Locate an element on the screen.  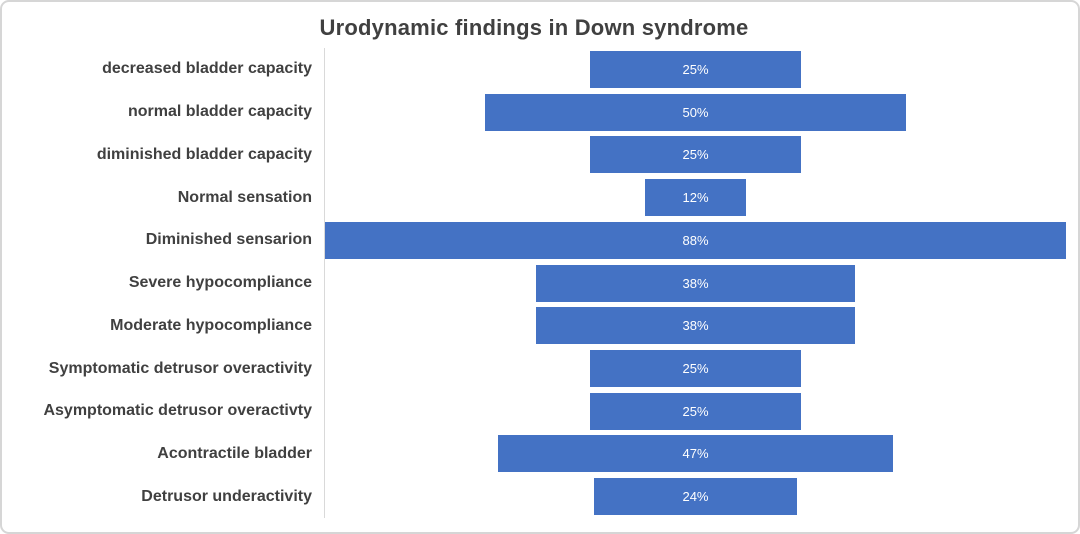
category-label: Asymptomatic detrusor overactivty is located at coordinates (177, 411).